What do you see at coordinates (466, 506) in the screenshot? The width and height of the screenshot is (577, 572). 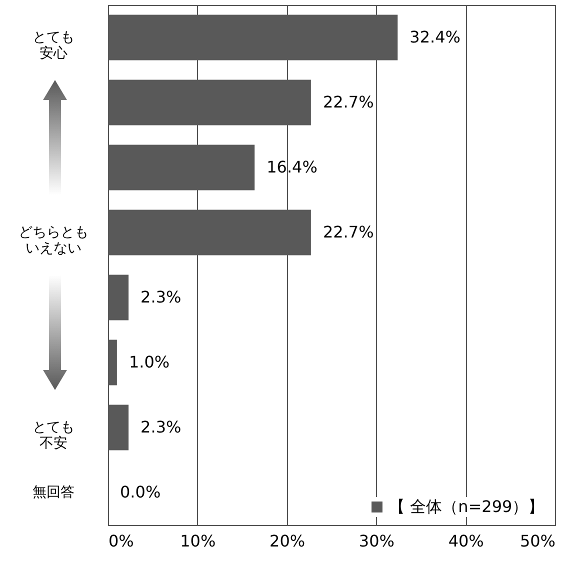 I see `legend-label: 【 全体（n=299）】` at bounding box center [466, 506].